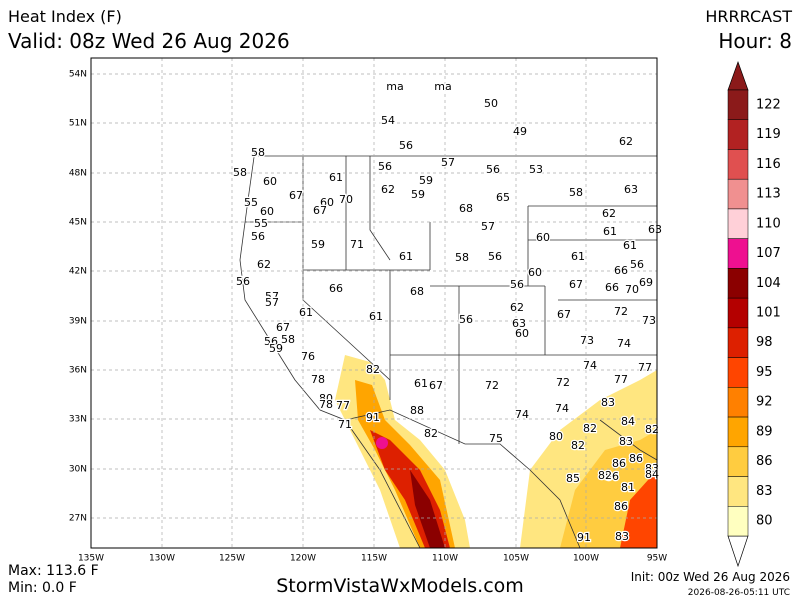  I want to click on colorbar-label: 107, so click(768, 253).